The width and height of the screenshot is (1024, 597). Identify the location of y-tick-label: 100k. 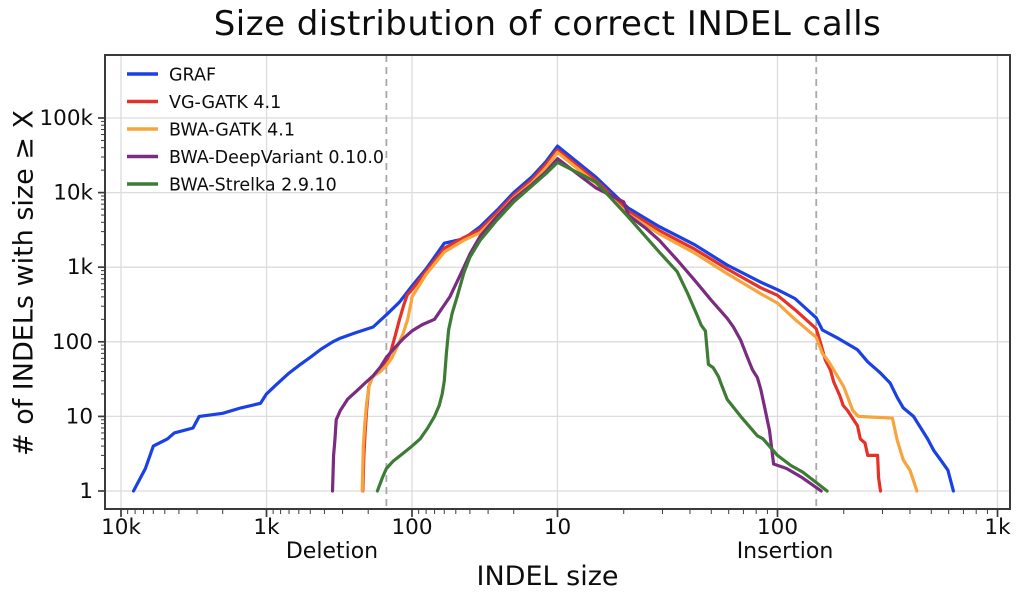
(67, 118).